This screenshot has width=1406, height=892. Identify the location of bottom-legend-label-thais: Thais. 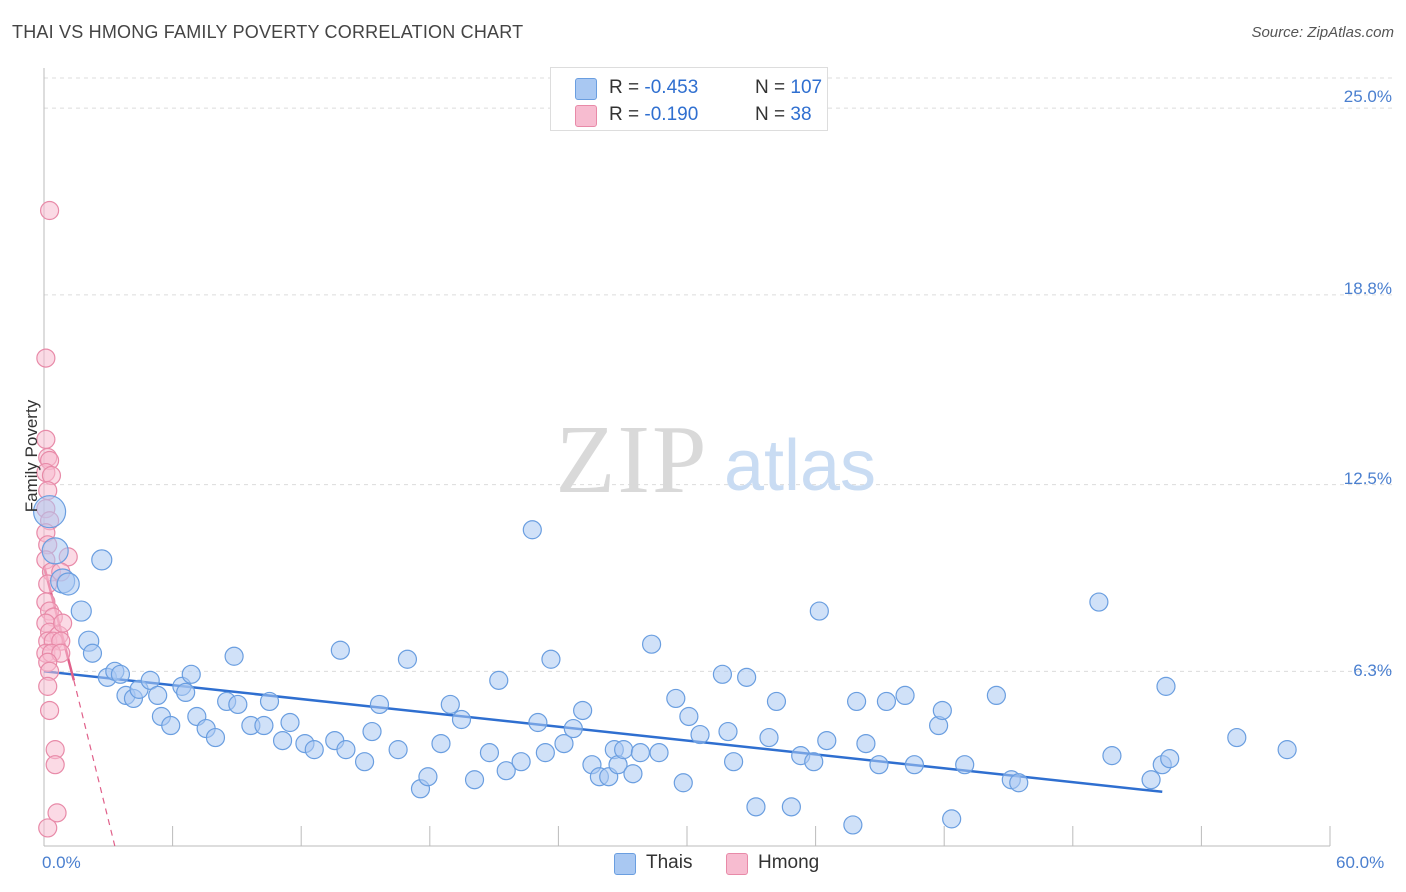
(669, 862).